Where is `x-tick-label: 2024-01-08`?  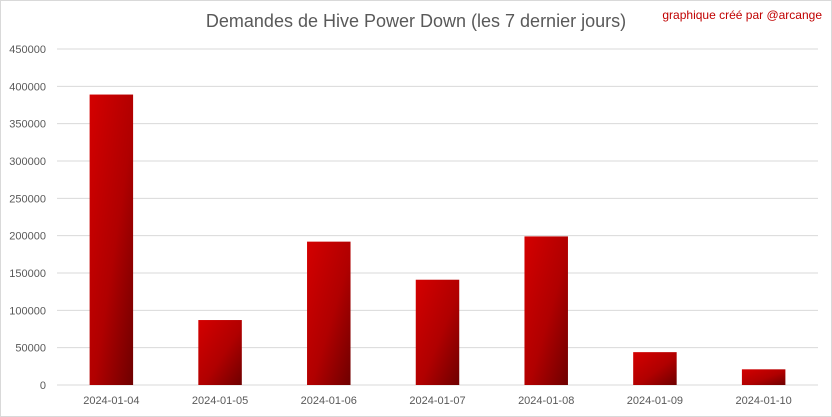
x-tick-label: 2024-01-08 is located at coordinates (546, 401).